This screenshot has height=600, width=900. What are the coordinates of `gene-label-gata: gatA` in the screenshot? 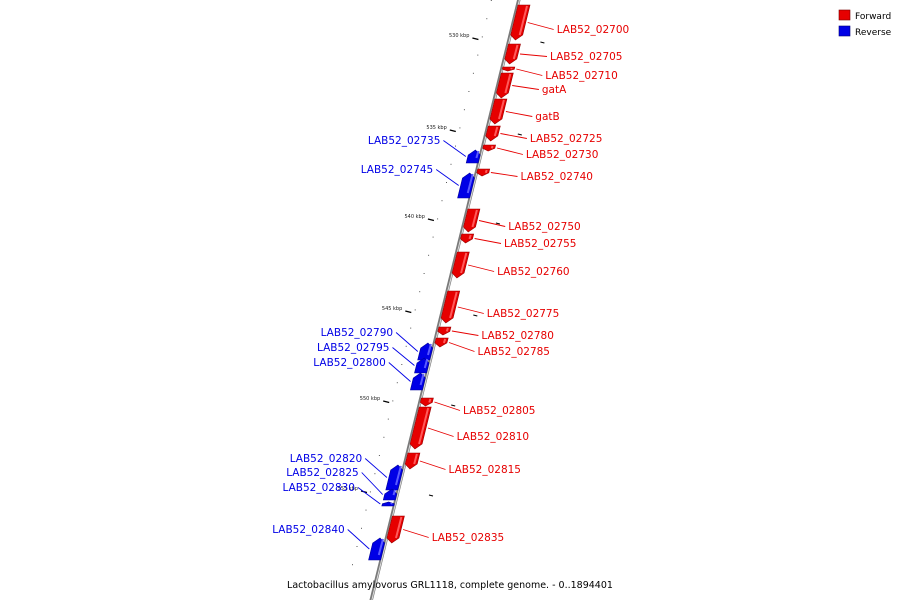 It's located at (554, 90).